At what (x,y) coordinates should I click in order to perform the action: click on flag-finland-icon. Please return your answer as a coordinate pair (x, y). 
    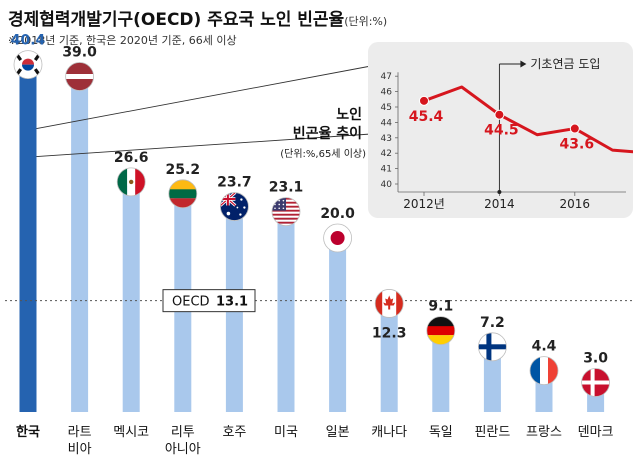
    Looking at the image, I should click on (492, 347).